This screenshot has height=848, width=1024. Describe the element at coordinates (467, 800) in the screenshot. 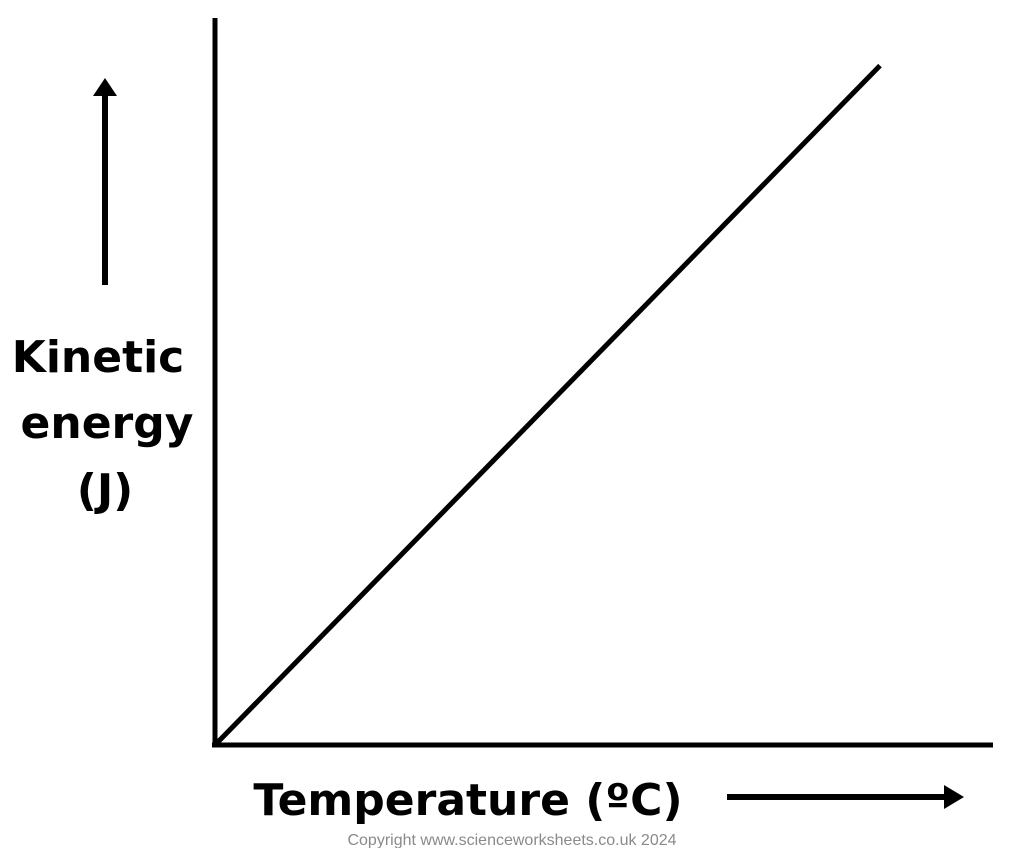

I see `x-axis-label: Temperature (ºC)` at that location.